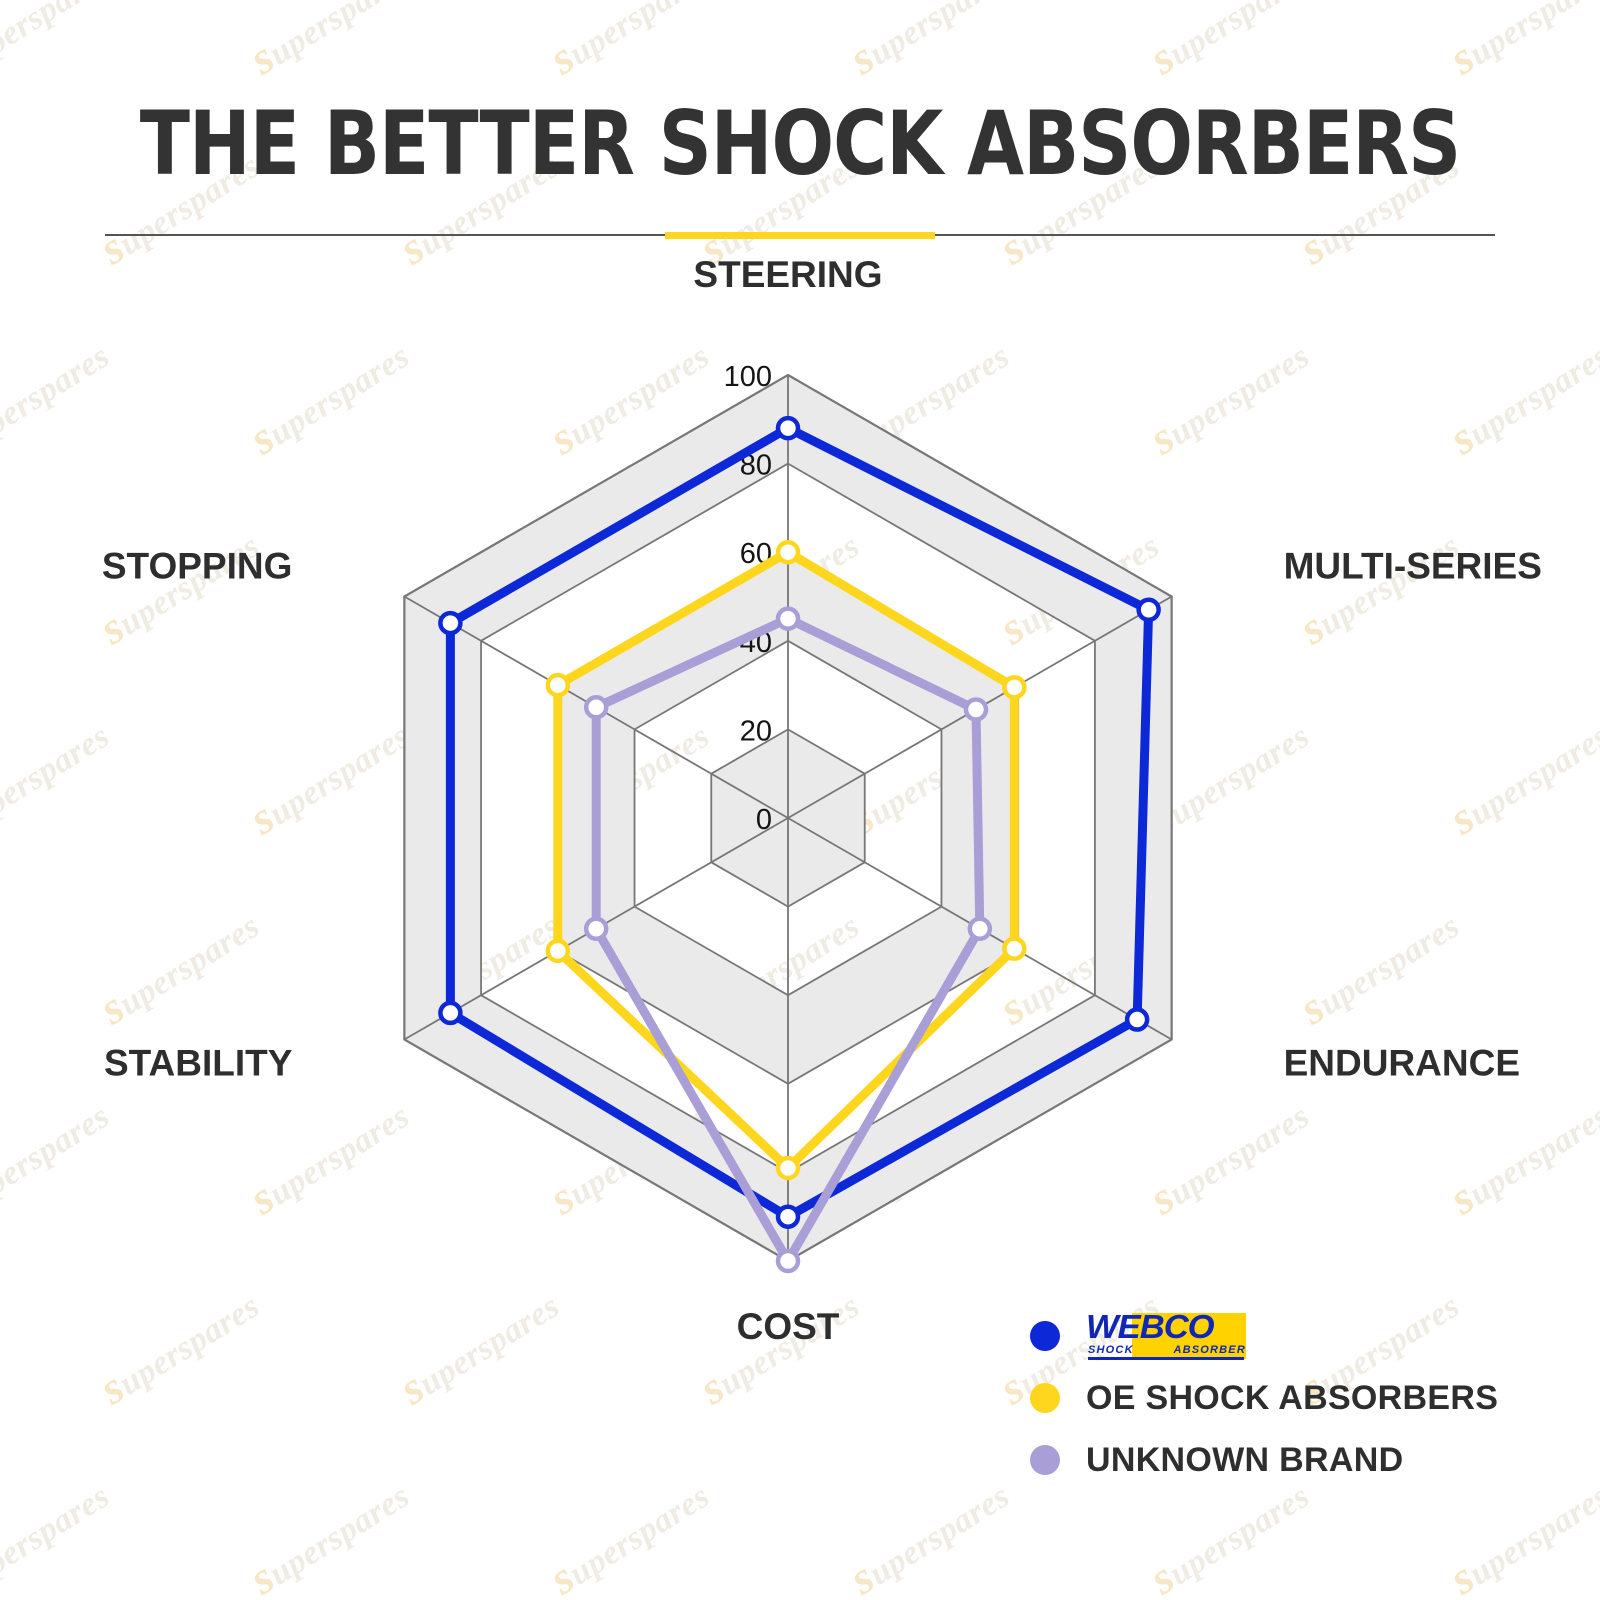 Image resolution: width=1600 pixels, height=1600 pixels. I want to click on page-title: THE BETTER SHOCK ABSORBERS, so click(800, 144).